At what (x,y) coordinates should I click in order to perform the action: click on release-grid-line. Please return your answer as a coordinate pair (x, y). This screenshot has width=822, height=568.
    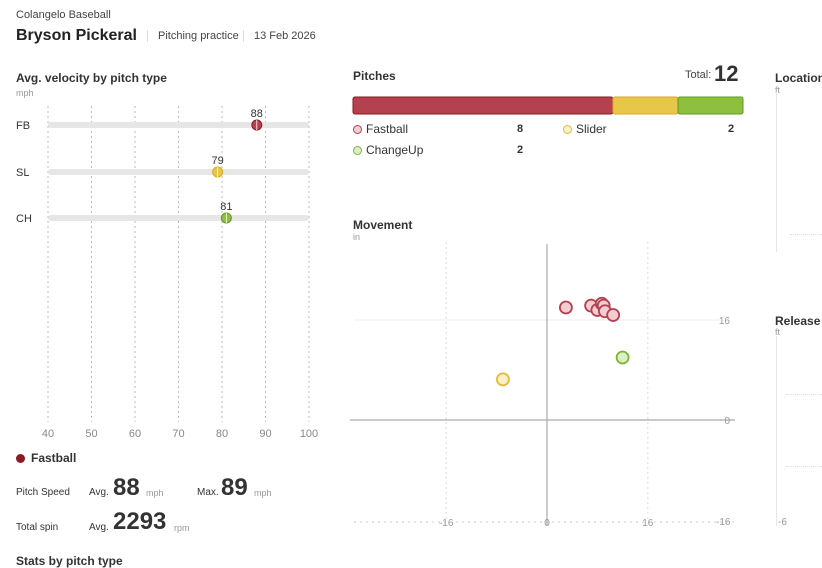
    Looking at the image, I should click on (804, 394).